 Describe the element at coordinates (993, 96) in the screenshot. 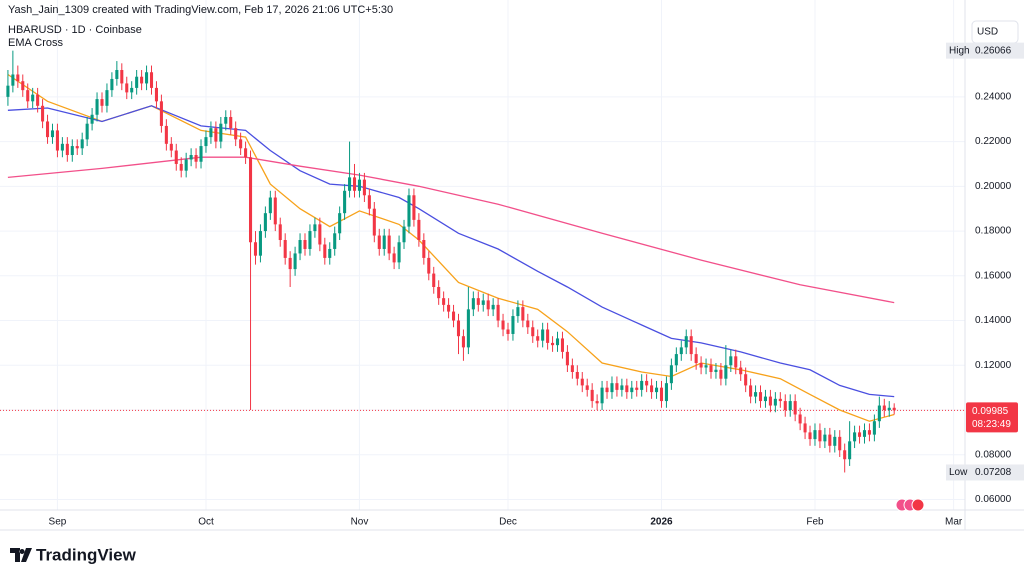

I see `y-tick-label: 0.24000` at that location.